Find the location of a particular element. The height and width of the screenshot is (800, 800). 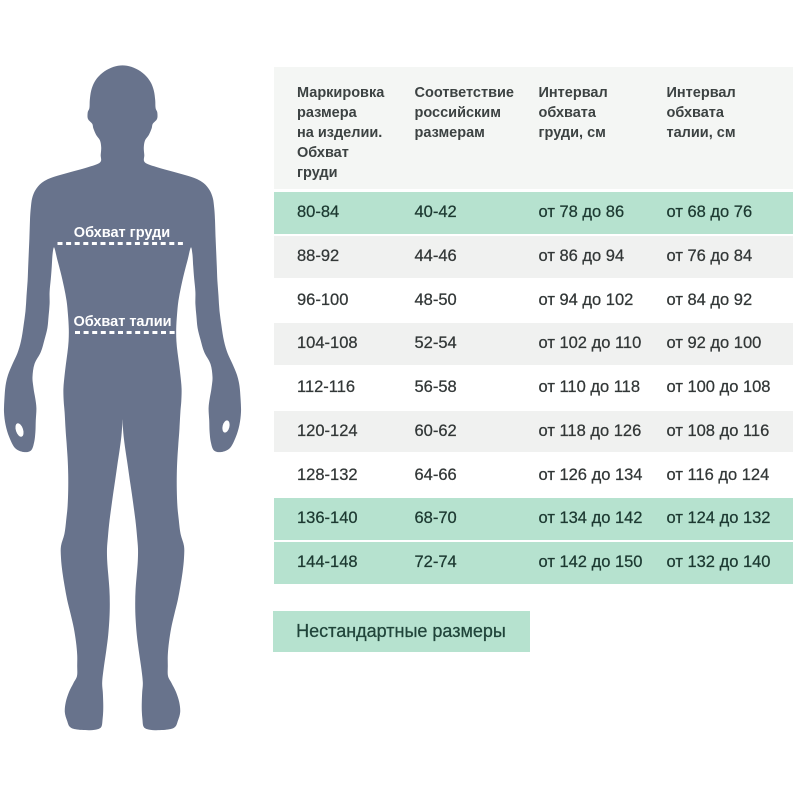

svg-text: Обхват груди is located at coordinates (122, 233).